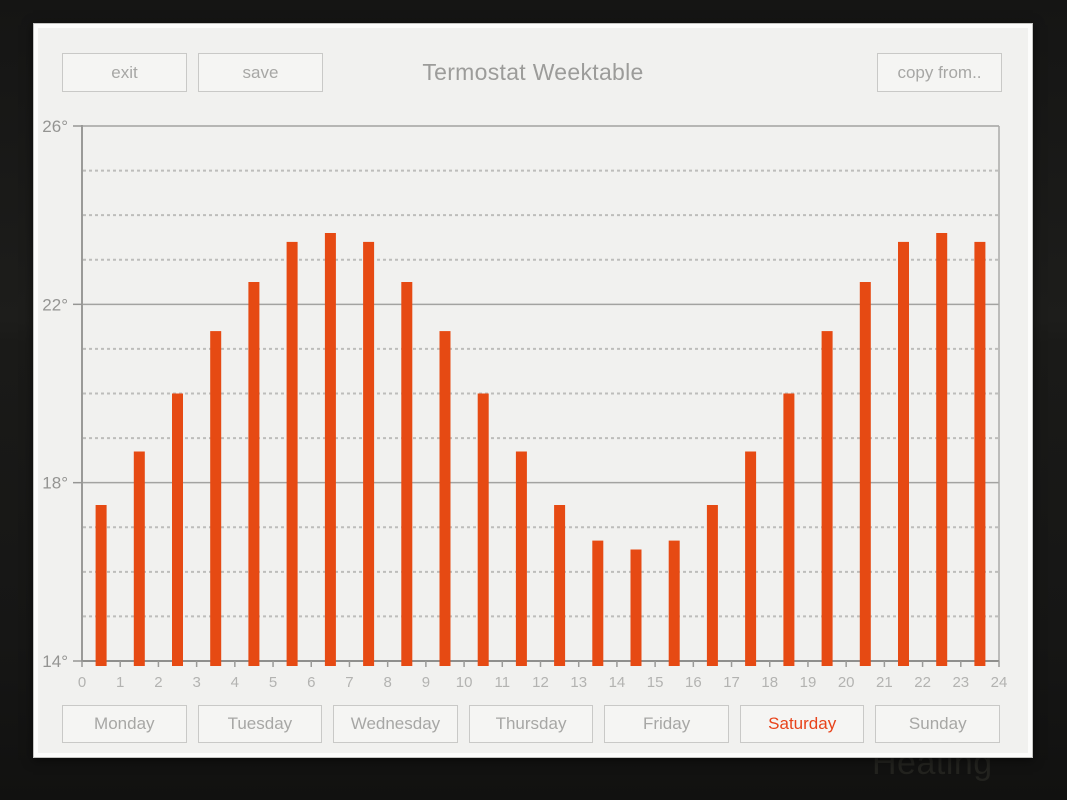  Describe the element at coordinates (693, 682) in the screenshot. I see `x-tick-label: 16` at that location.